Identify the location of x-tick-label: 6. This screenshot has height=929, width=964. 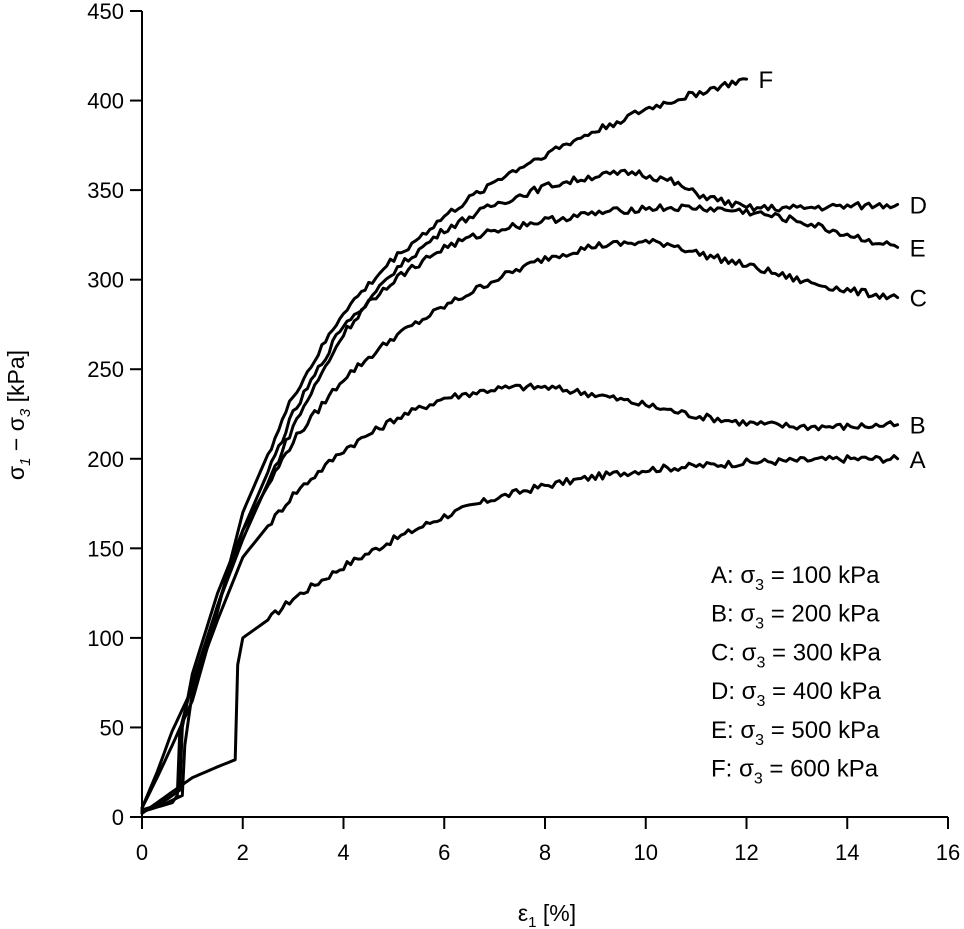
(444, 852).